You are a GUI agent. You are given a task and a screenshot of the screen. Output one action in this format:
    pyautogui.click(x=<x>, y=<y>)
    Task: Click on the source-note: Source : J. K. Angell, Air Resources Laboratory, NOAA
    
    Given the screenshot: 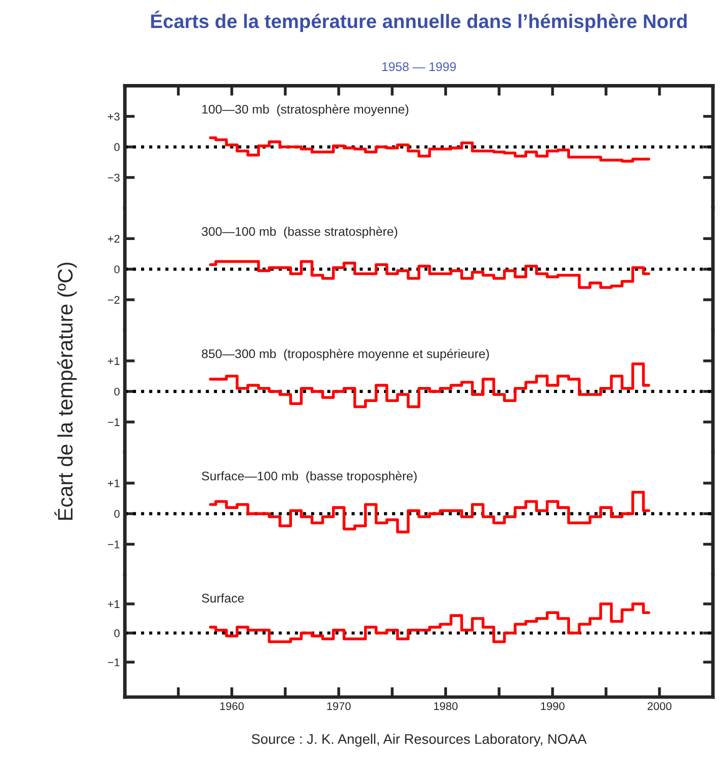 What is the action you would take?
    pyautogui.click(x=419, y=740)
    